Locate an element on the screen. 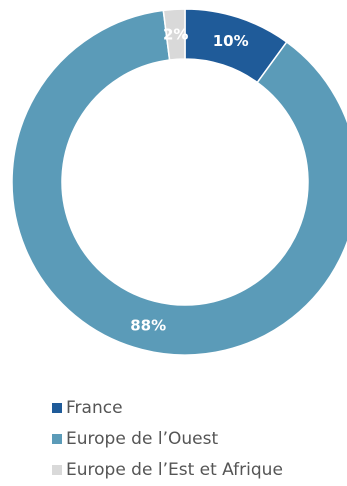 This screenshot has height=486, width=347. legend-item-europe-de-l-est-et-afrique: Europe de l’Est et Afrique is located at coordinates (167, 469).